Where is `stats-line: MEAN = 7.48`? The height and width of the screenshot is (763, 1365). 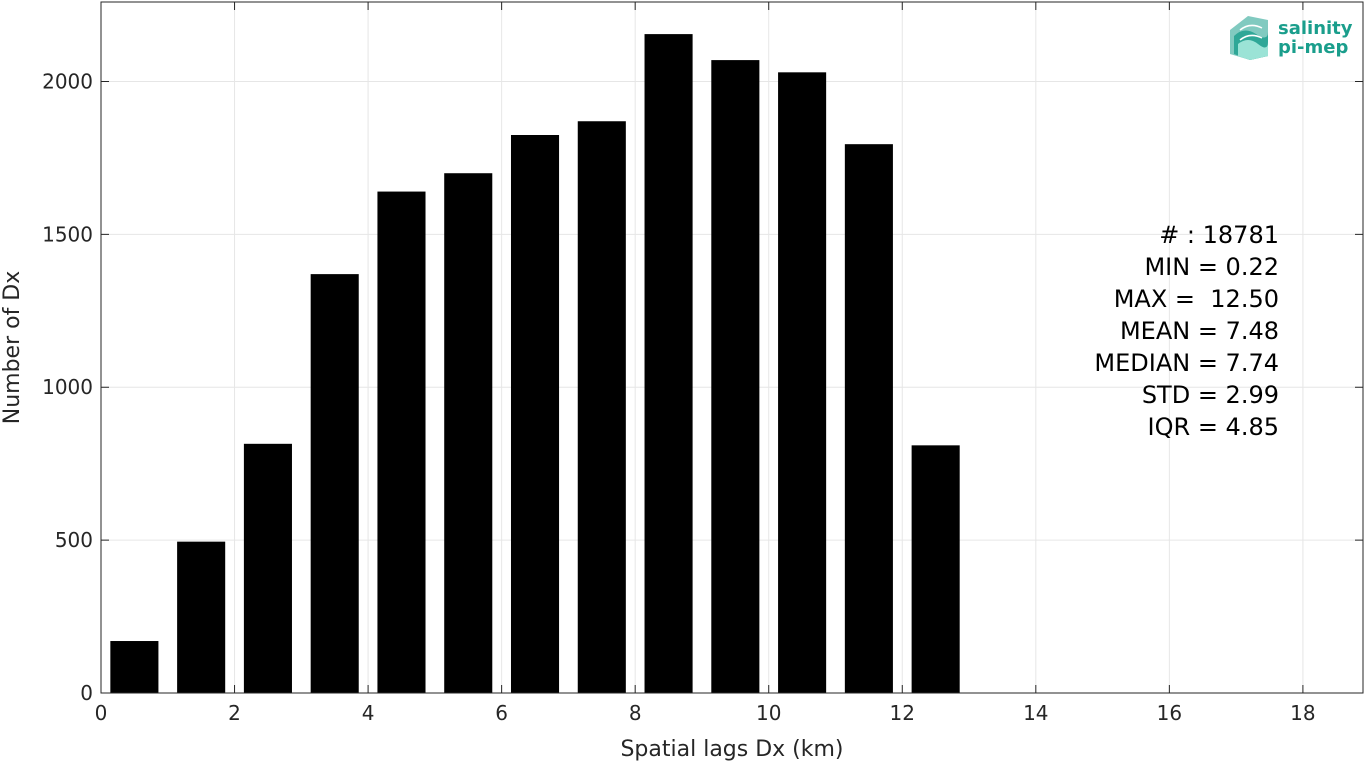 stats-line: MEAN = 7.48 is located at coordinates (1199, 331).